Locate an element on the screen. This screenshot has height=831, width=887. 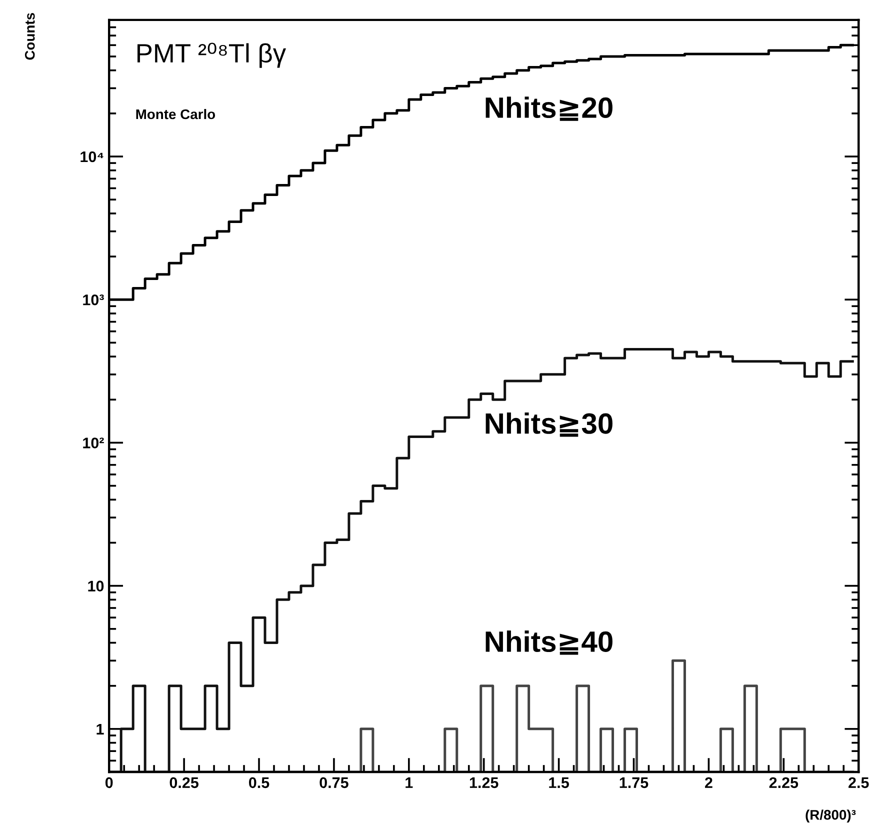
x-tick-label: 1.5 is located at coordinates (559, 782).